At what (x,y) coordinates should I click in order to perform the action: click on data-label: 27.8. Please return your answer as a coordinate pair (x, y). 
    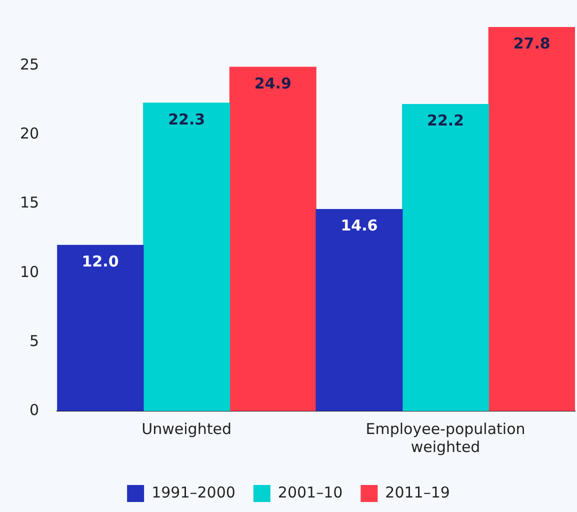
    Looking at the image, I should click on (531, 43).